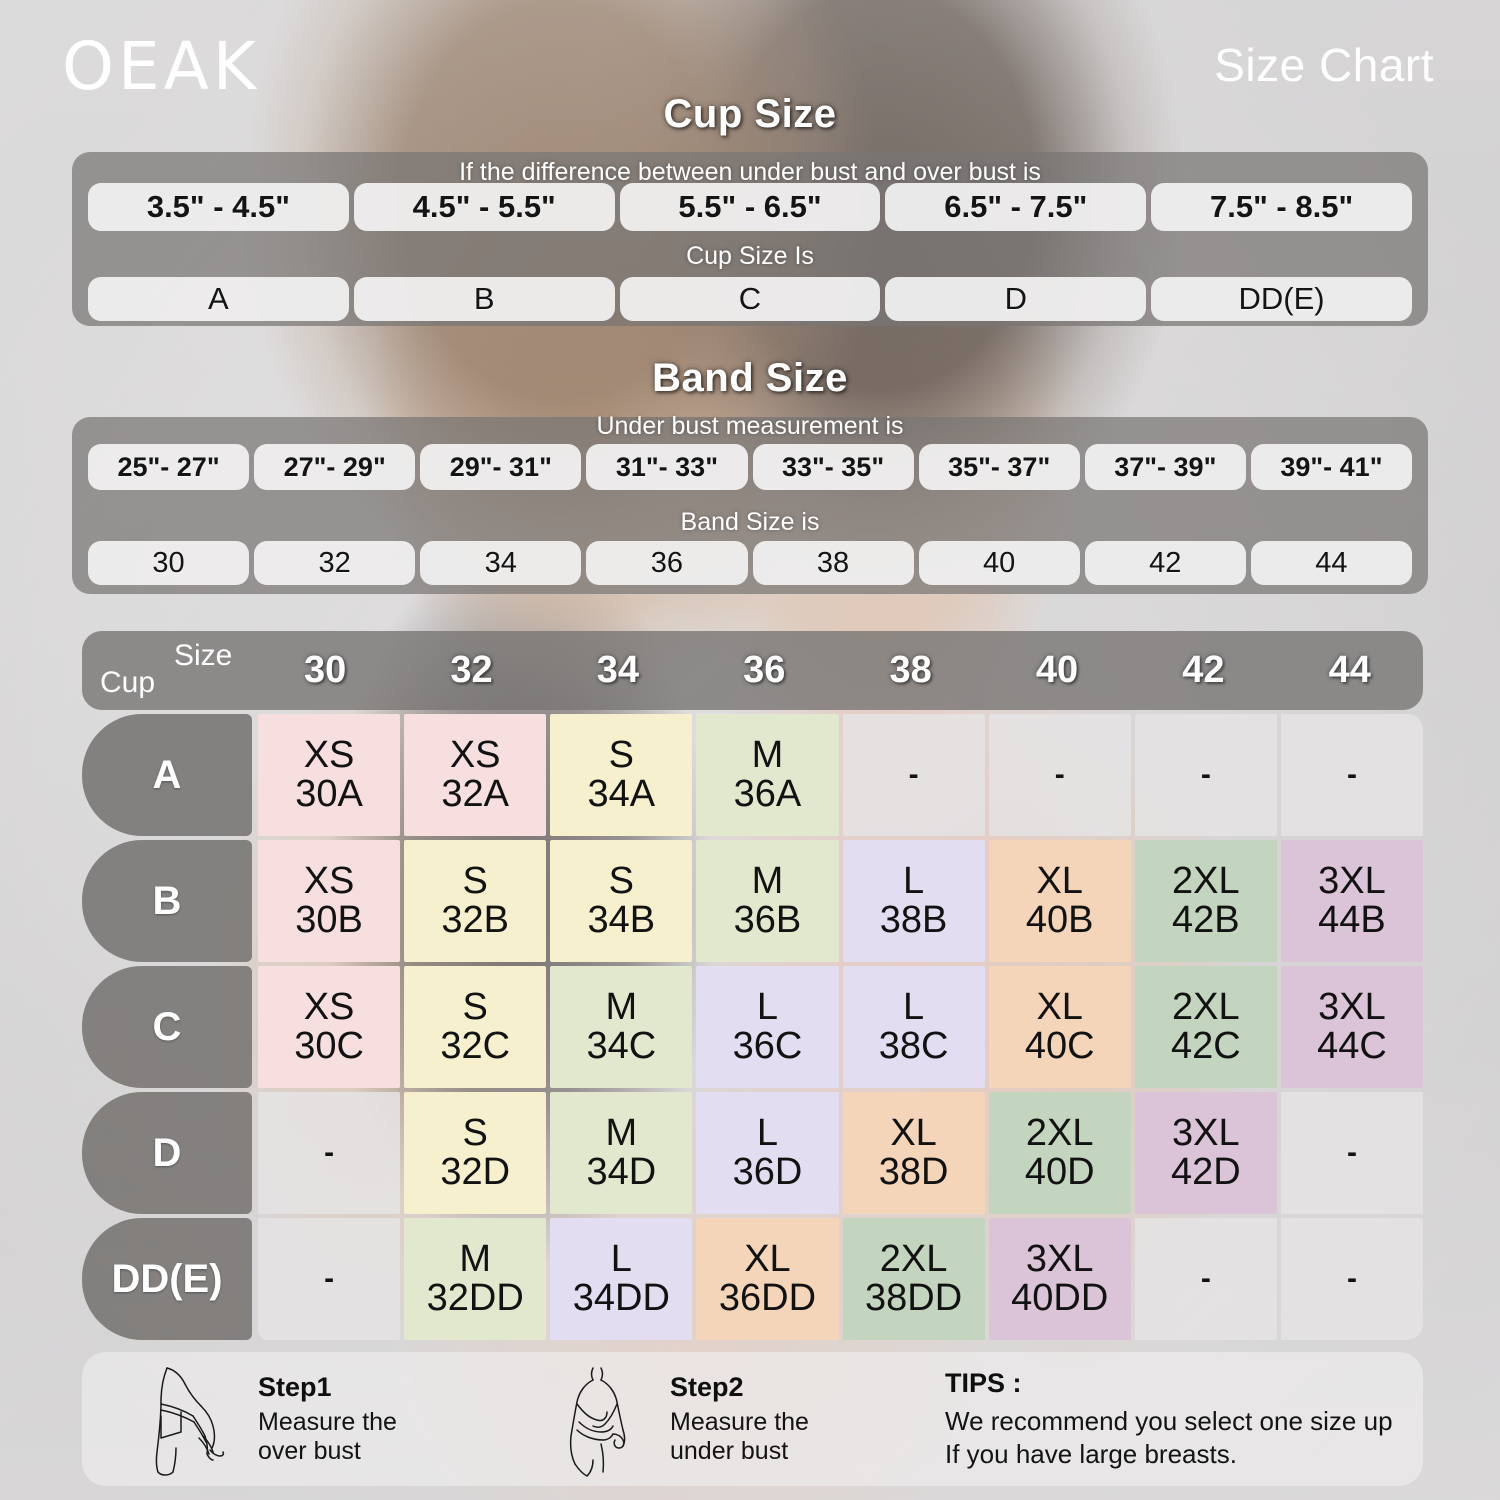 Image resolution: width=1500 pixels, height=1500 pixels. What do you see at coordinates (1351, 1153) in the screenshot?
I see `matrix-cell-44-D: -` at bounding box center [1351, 1153].